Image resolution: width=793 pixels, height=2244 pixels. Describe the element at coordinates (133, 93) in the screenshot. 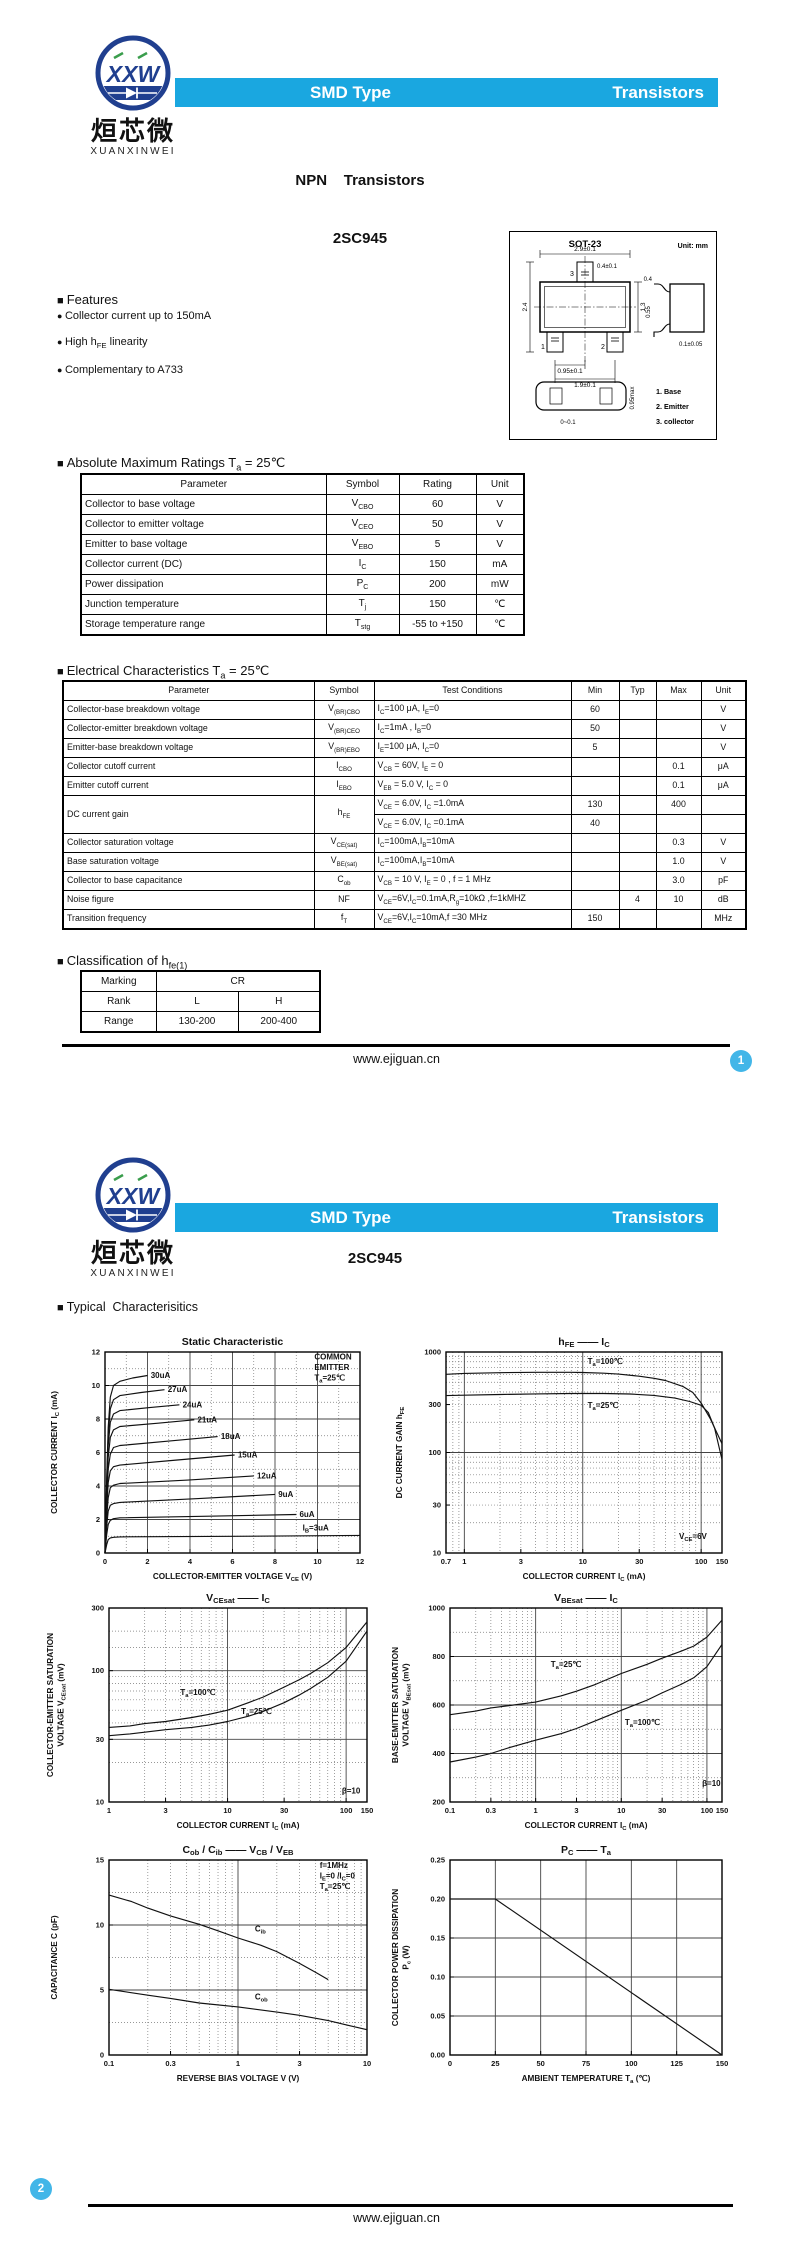

I see `diode-band-icon` at that location.